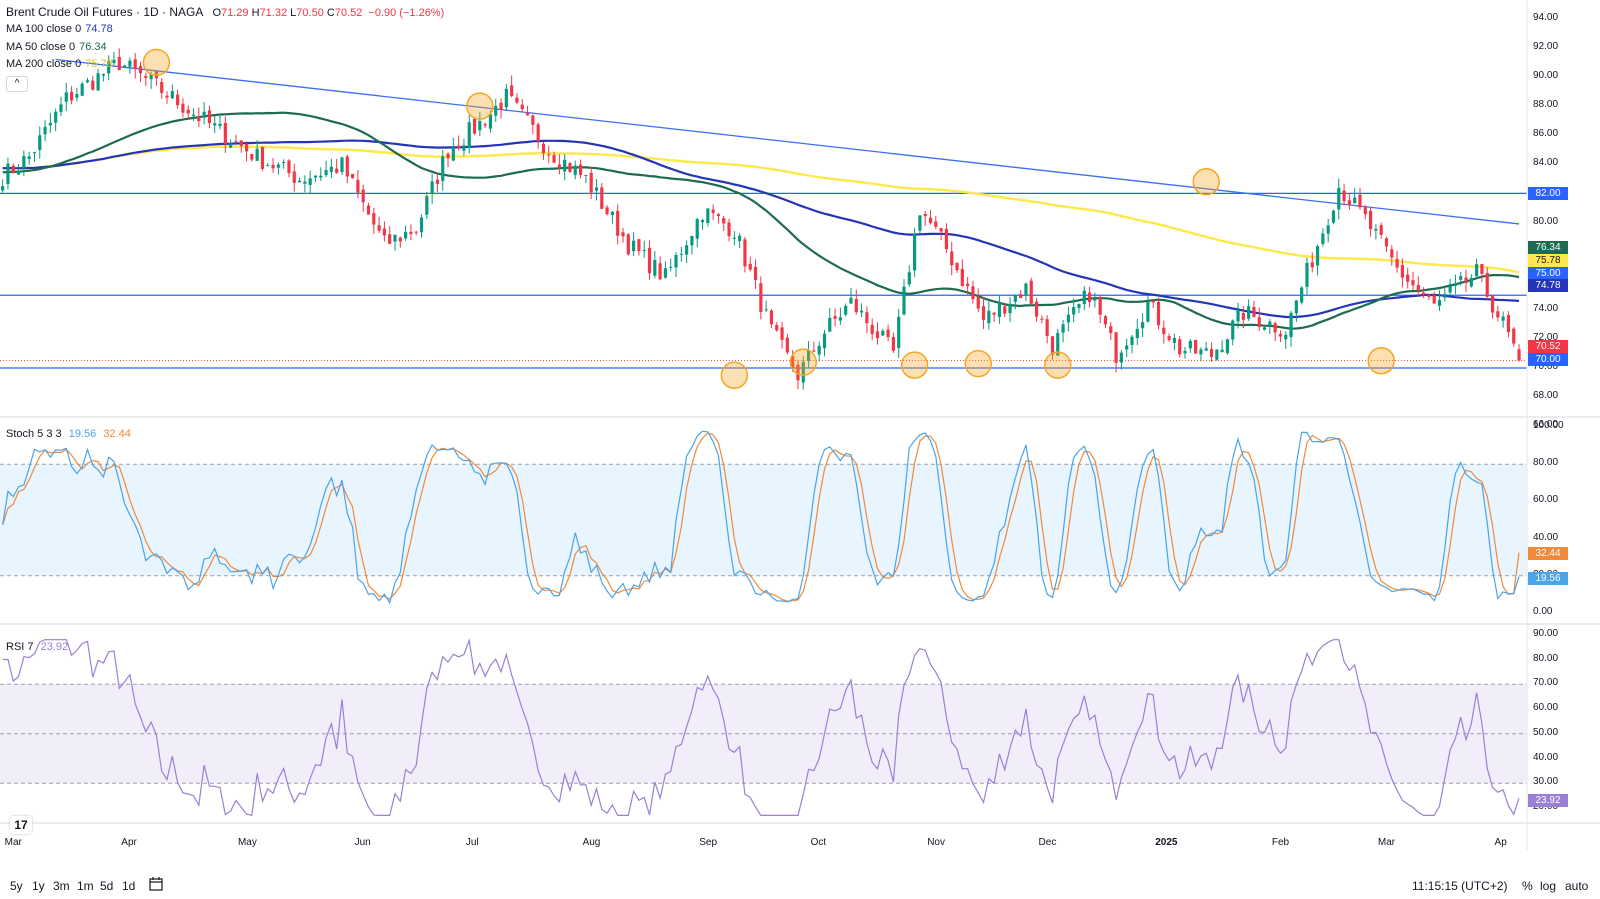 This screenshot has width=1600, height=899. I want to click on ma200-legend: MA 200 close 0 75.78, so click(59, 64).